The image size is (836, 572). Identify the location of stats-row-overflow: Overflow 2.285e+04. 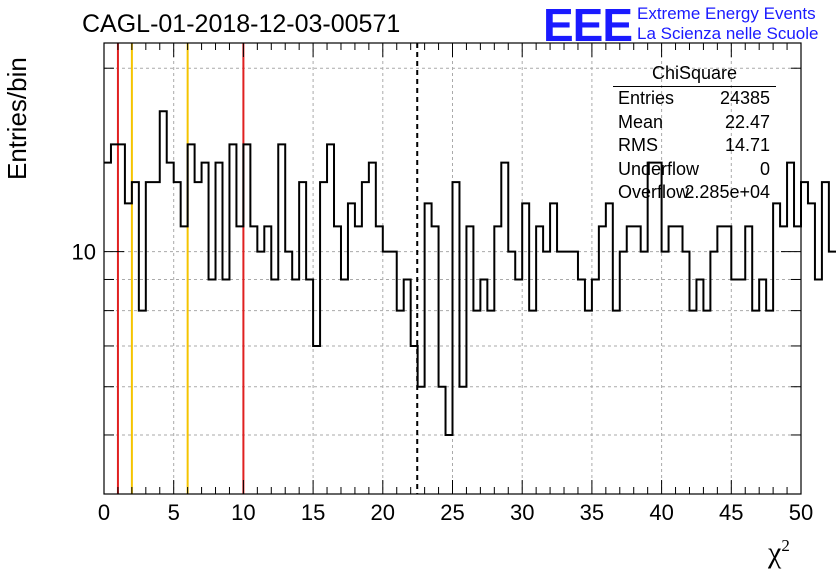
(692, 193).